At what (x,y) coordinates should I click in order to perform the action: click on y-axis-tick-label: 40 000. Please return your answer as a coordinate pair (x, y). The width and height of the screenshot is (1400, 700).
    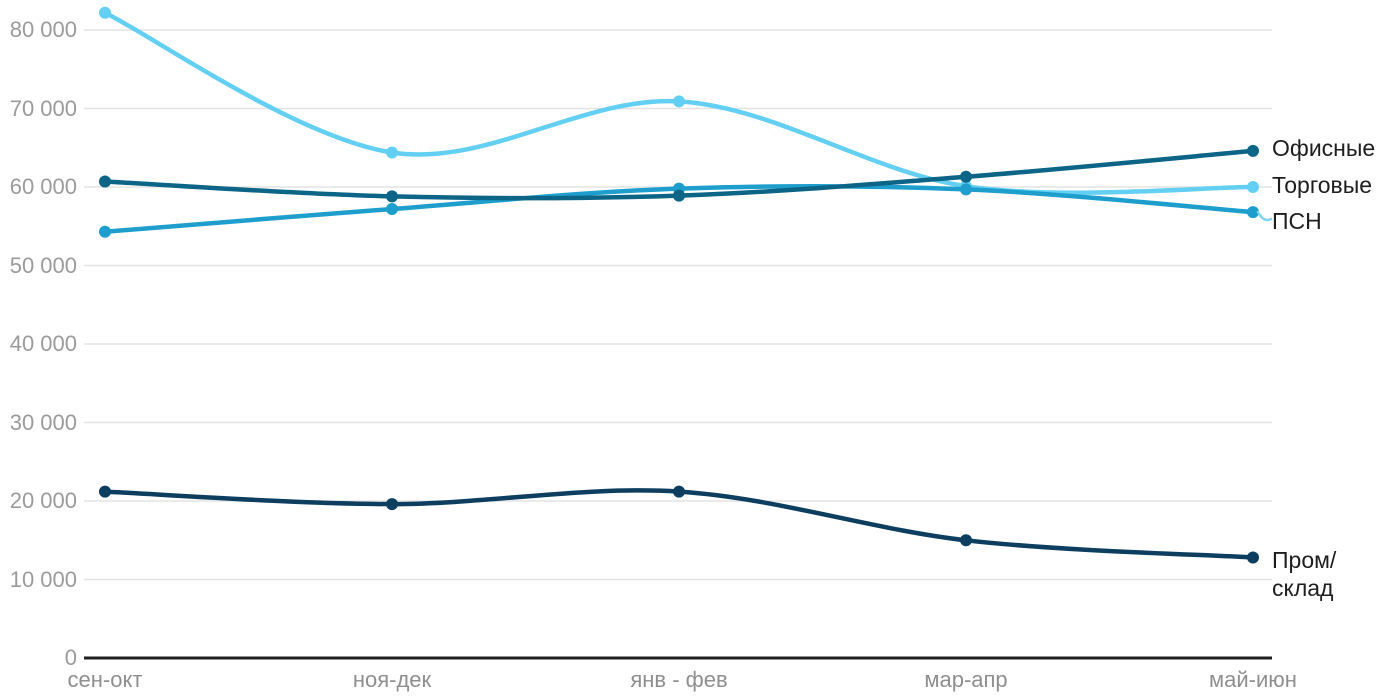
    Looking at the image, I should click on (43, 343).